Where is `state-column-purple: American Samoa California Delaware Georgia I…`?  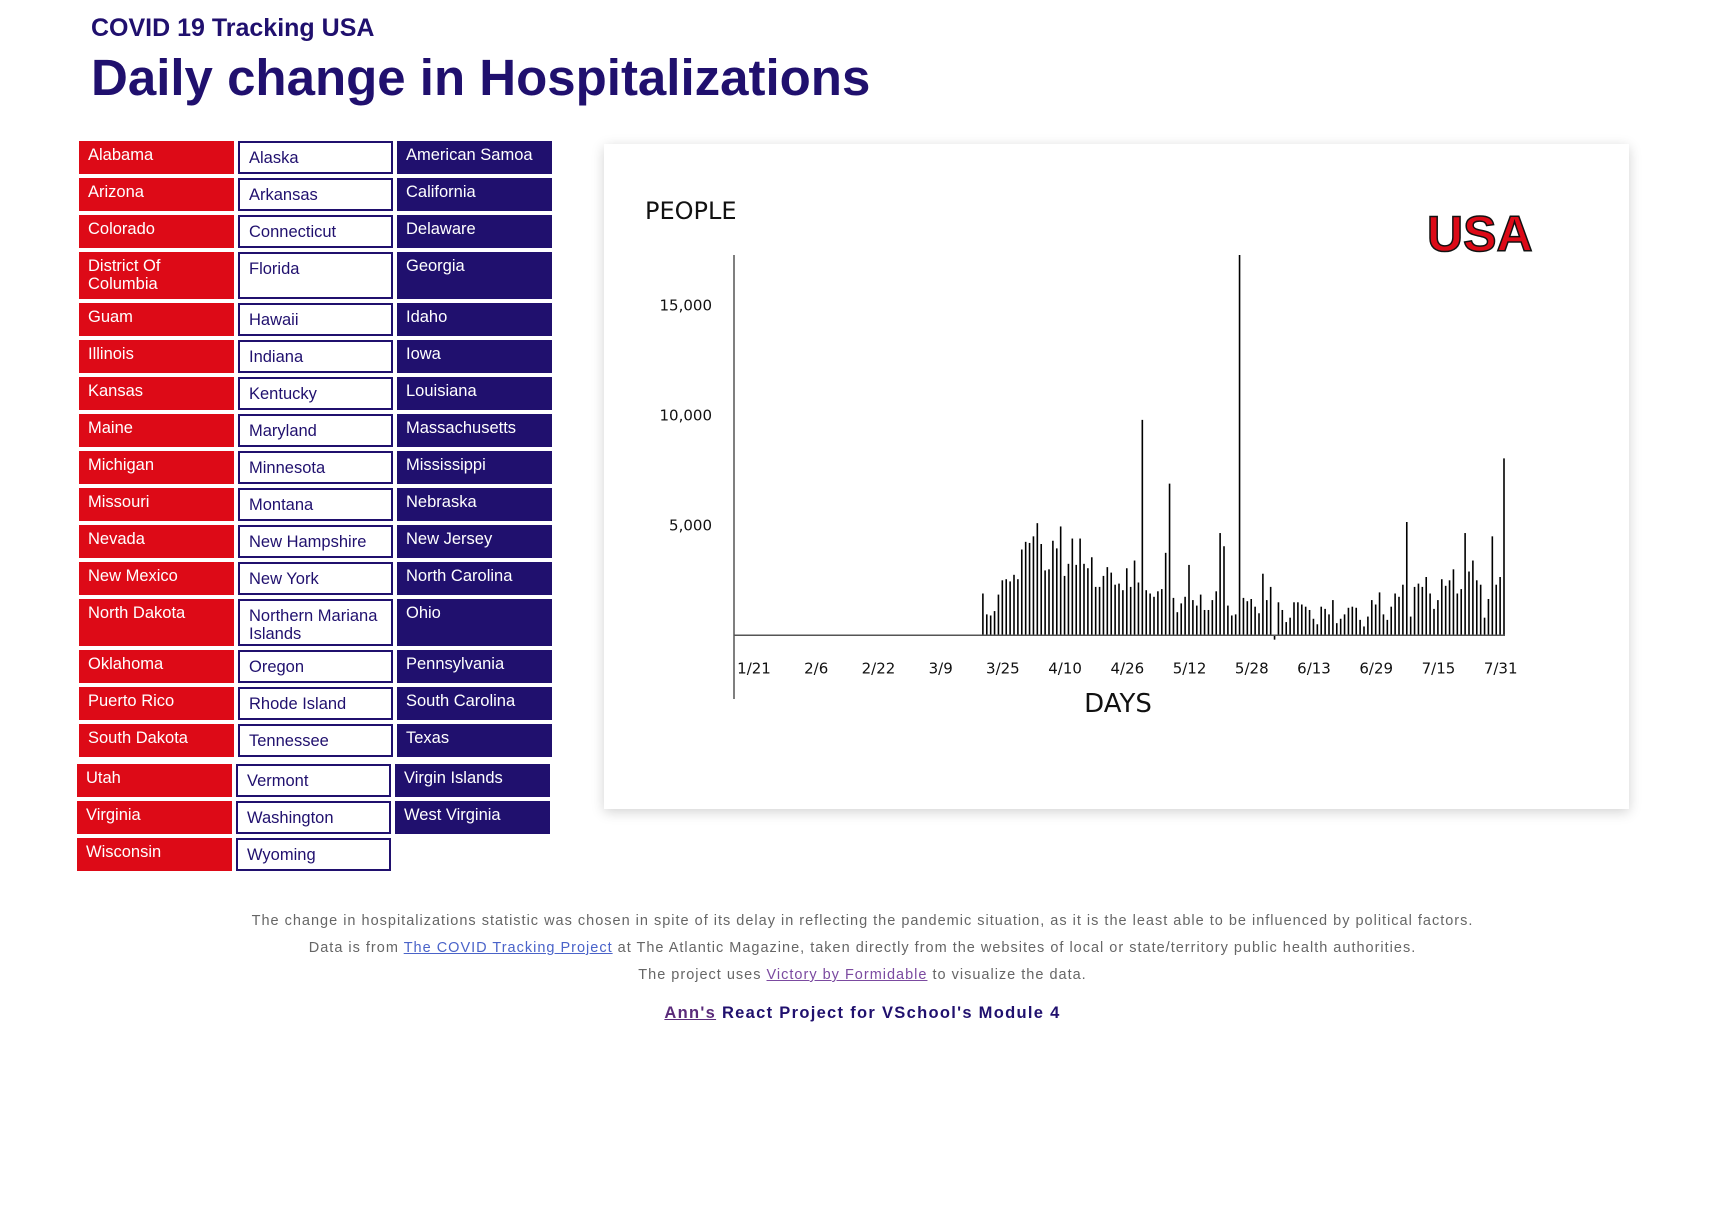
state-column-purple: American Samoa California Delaware Georgia I… is located at coordinates (473, 488).